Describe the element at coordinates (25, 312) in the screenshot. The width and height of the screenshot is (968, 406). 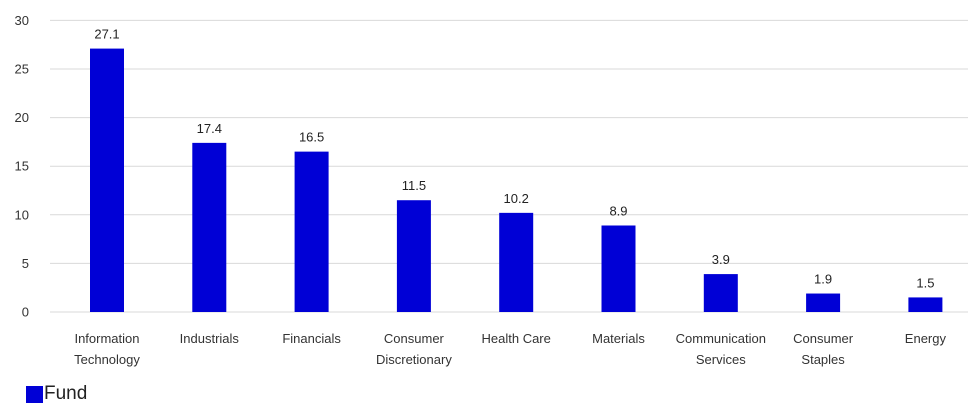
I see `y-tick-label: 0` at that location.